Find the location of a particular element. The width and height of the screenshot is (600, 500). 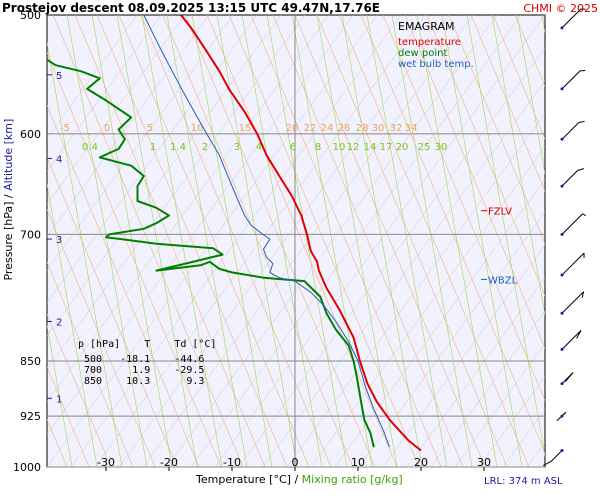

y-tick-label: 600 is located at coordinates (30, 134).